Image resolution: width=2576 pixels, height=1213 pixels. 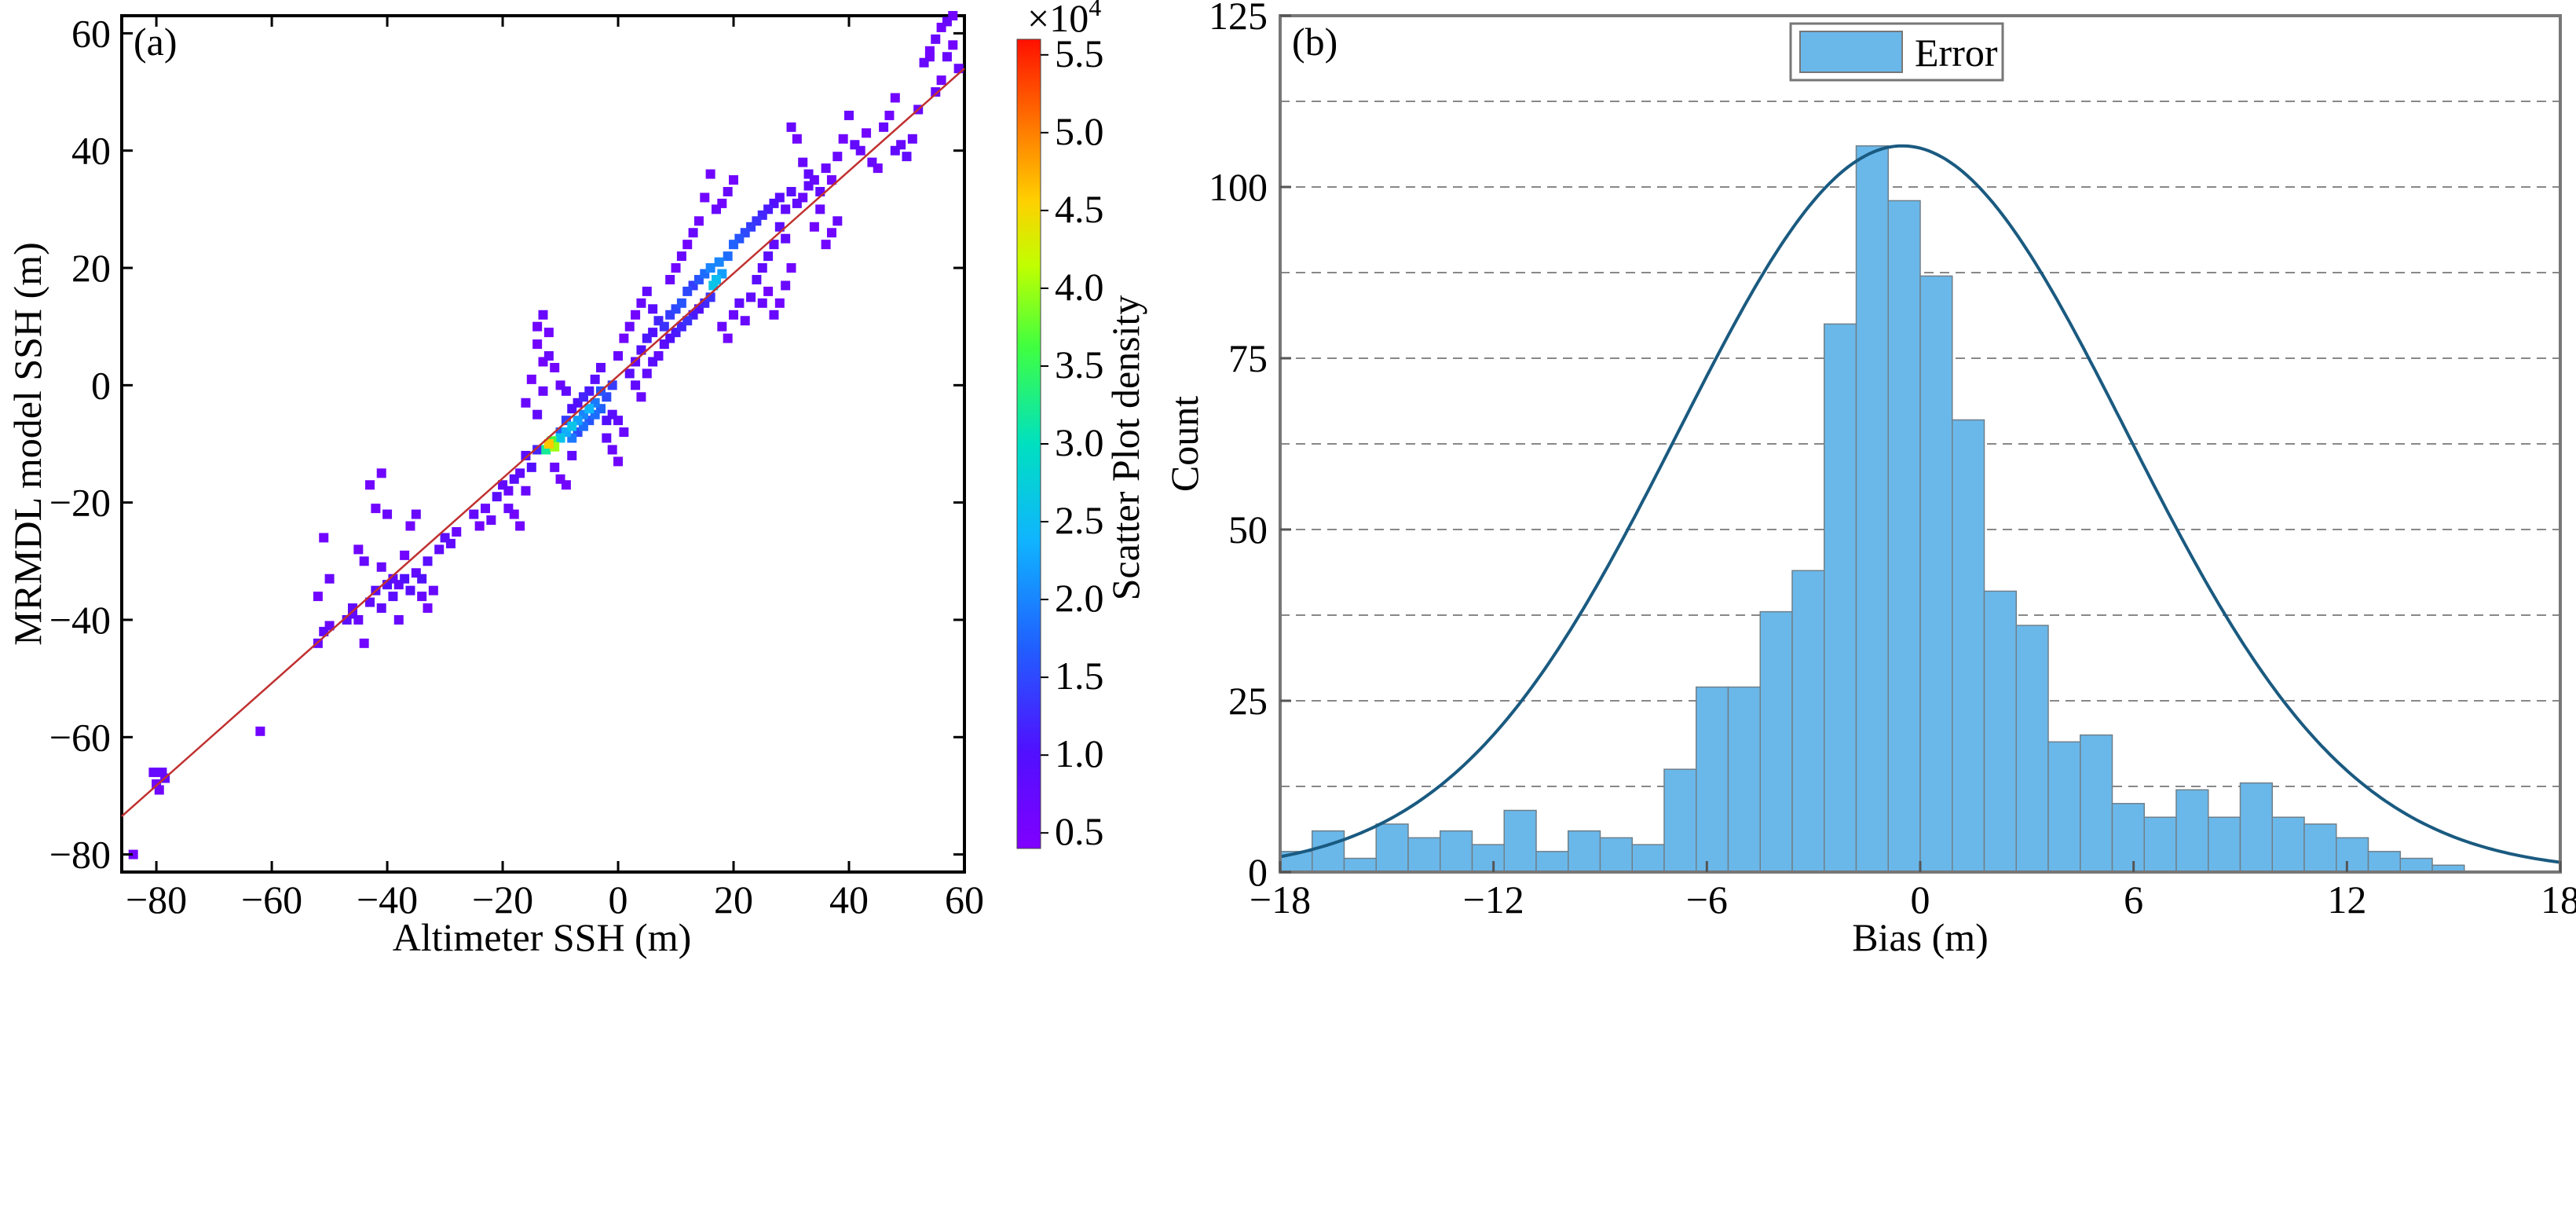 I want to click on x-tick-label: −40, so click(x=388, y=900).